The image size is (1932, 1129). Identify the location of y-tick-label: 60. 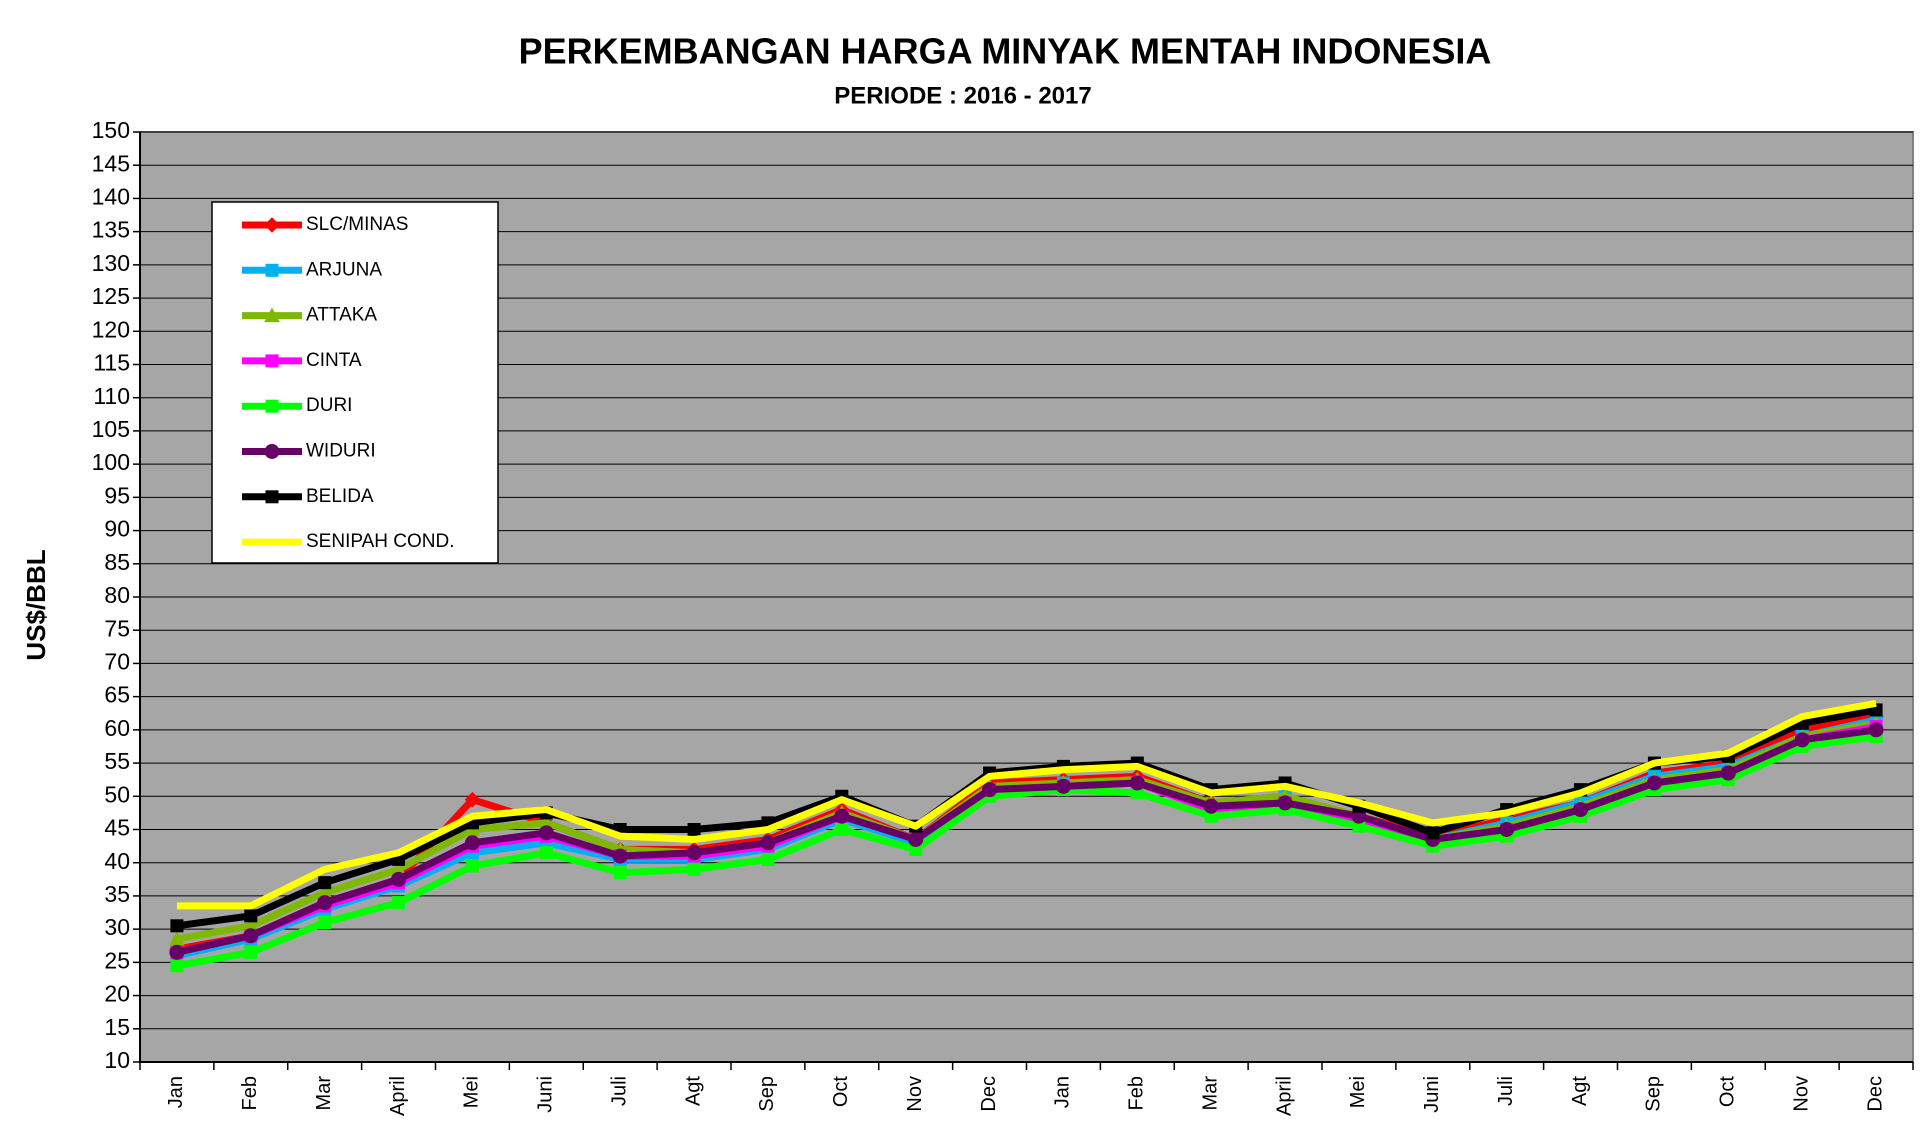
(117, 728).